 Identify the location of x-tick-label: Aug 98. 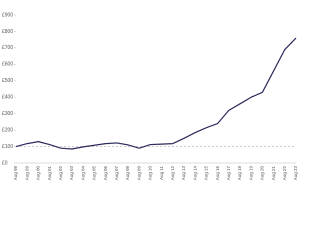
(15, 173).